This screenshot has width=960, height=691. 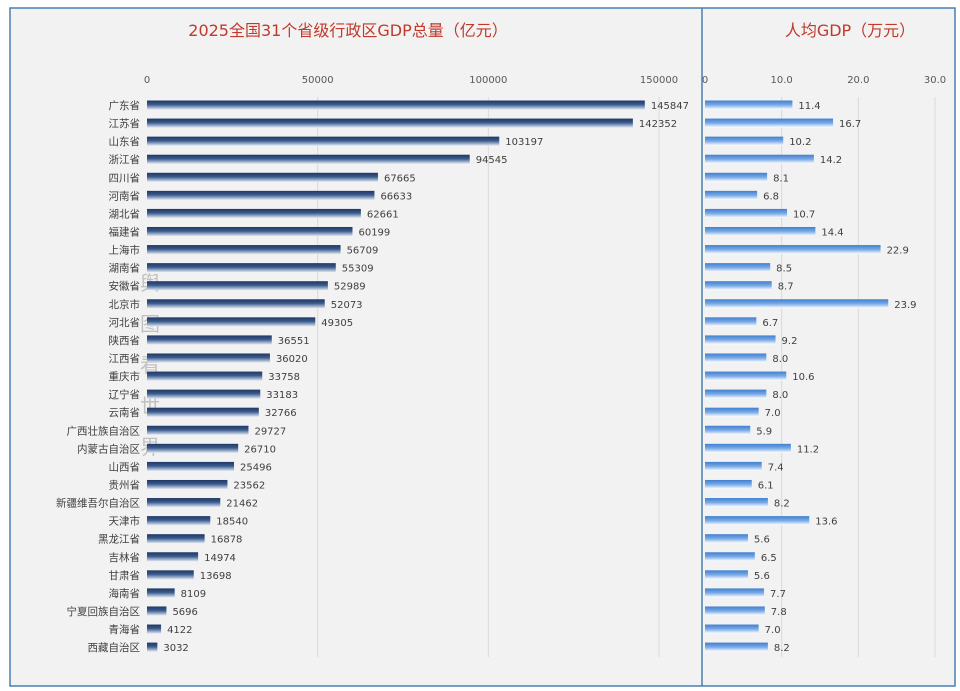 I want to click on data-label: 21462, so click(x=242, y=504).